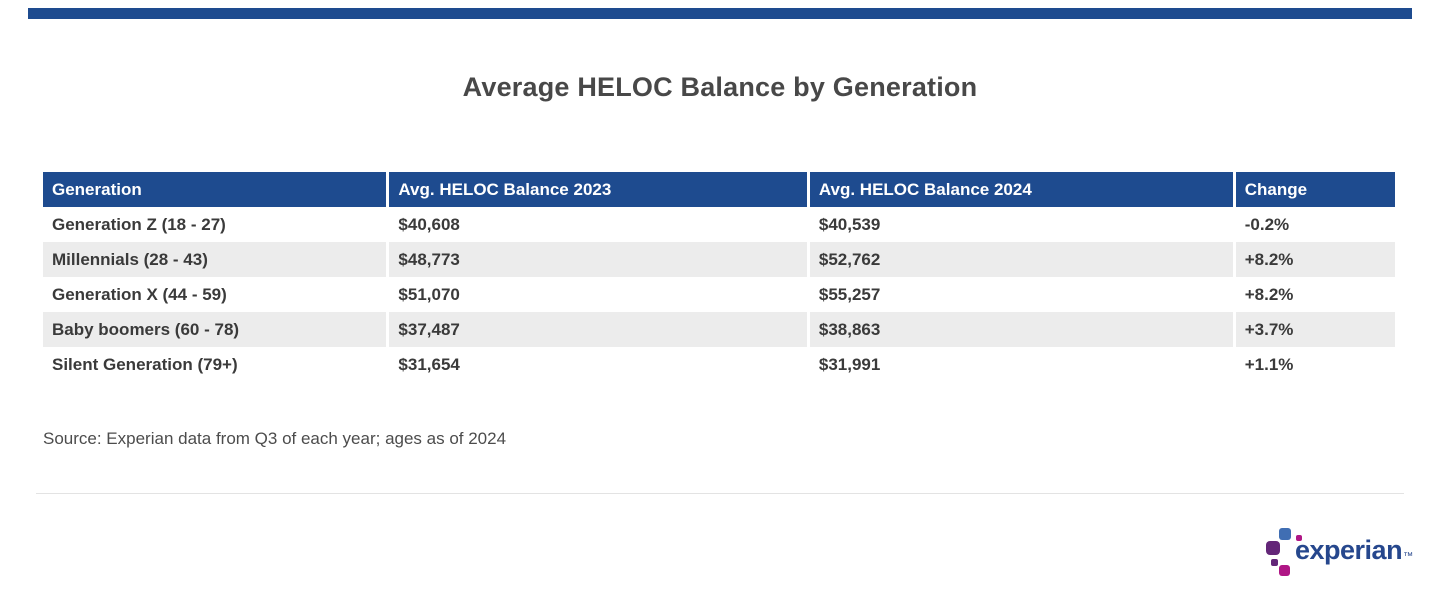  Describe the element at coordinates (1313, 364) in the screenshot. I see `cell-change: +1.1%` at that location.